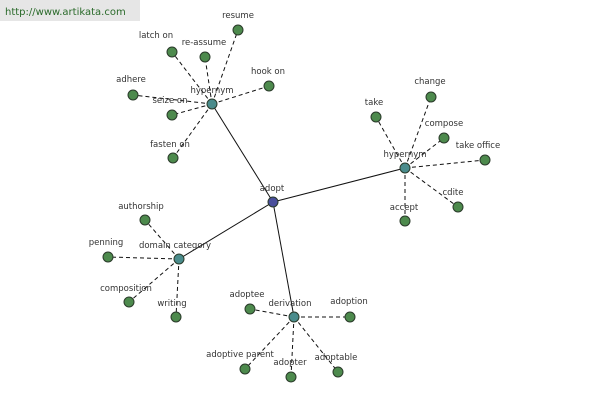  Describe the element at coordinates (204, 43) in the screenshot. I see `leaf-label: re-assume` at that location.